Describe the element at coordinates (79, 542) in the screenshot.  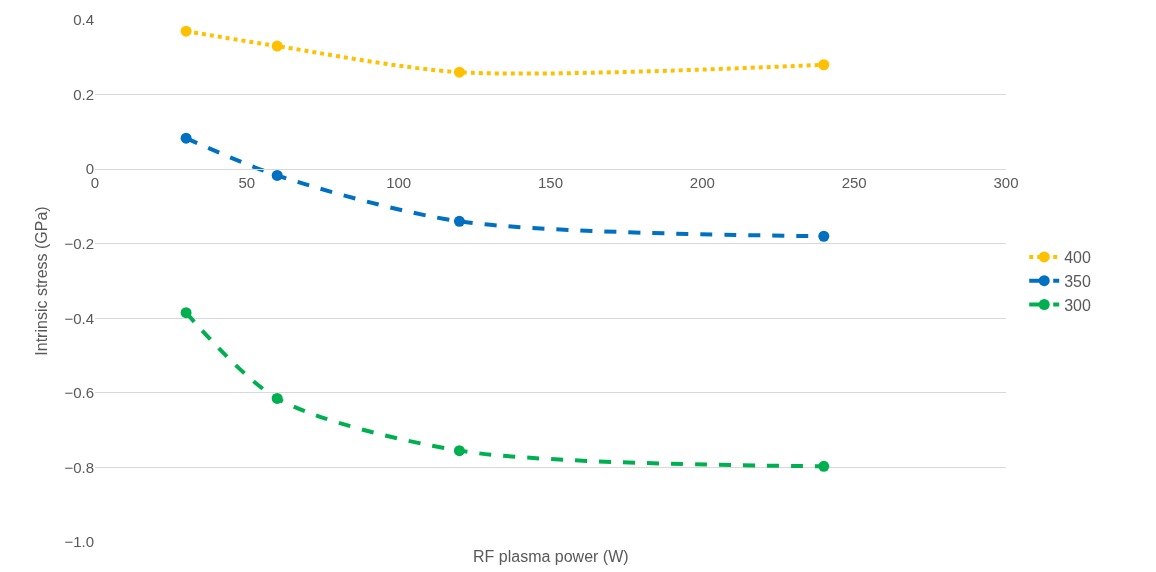
I see `y-tick-label: −1.0` at that location.